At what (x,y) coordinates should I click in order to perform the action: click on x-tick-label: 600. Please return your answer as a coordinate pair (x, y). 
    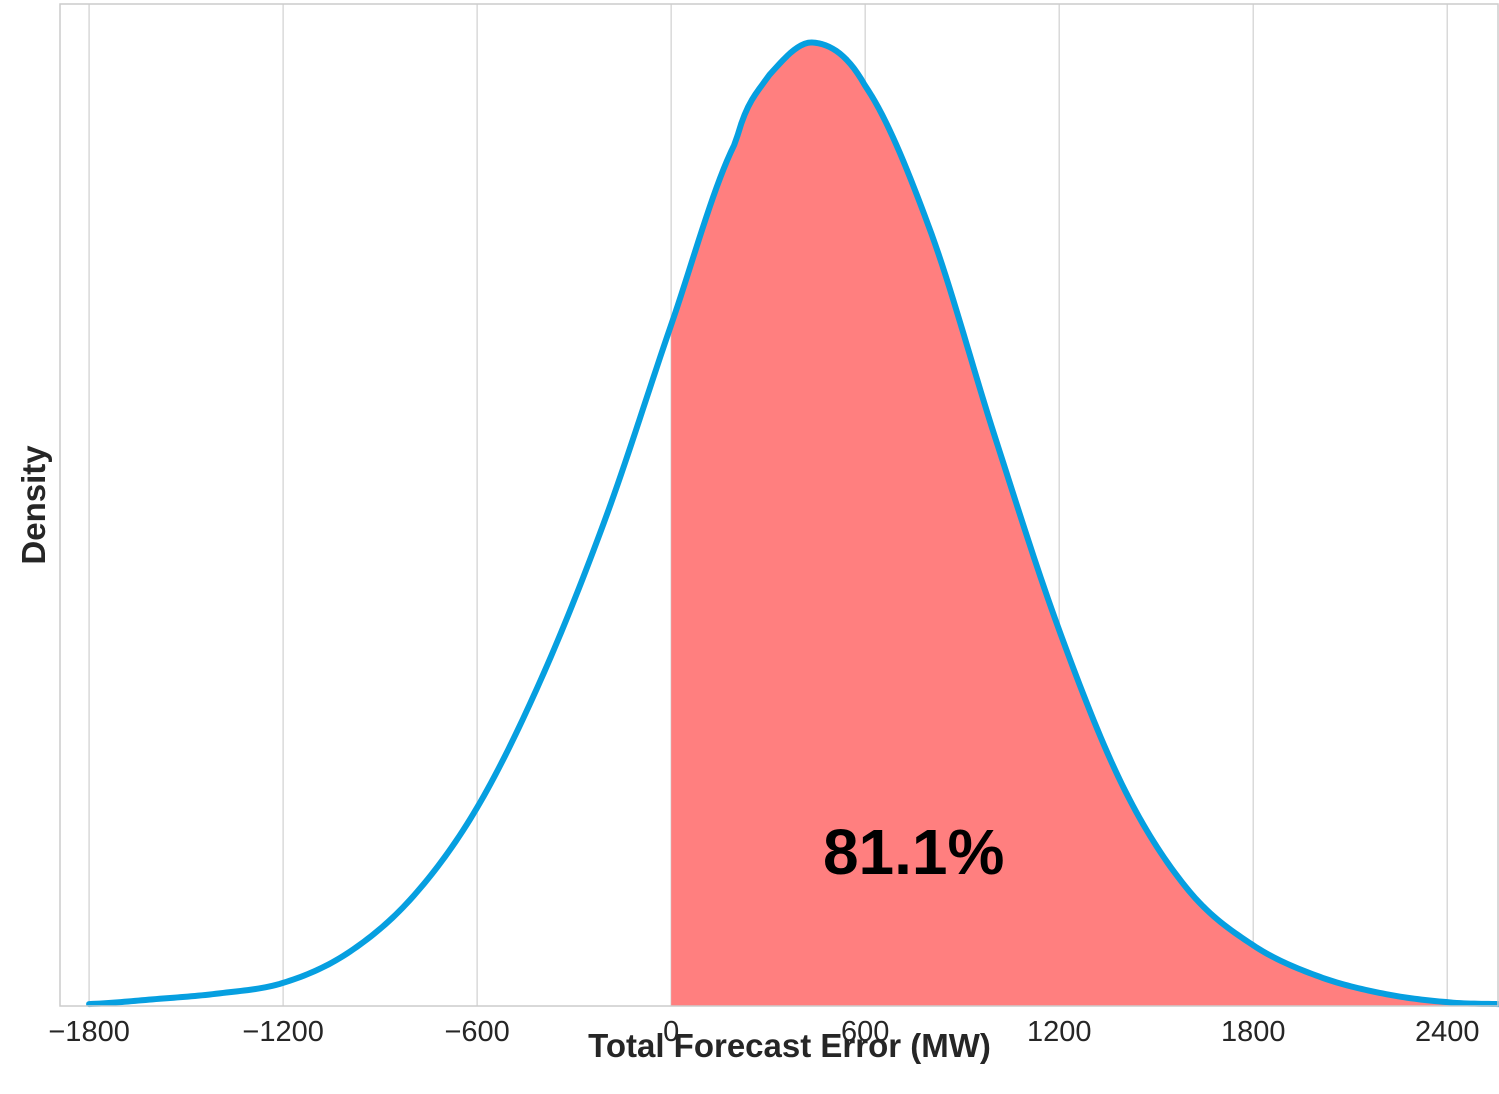
    Looking at the image, I should click on (865, 1032).